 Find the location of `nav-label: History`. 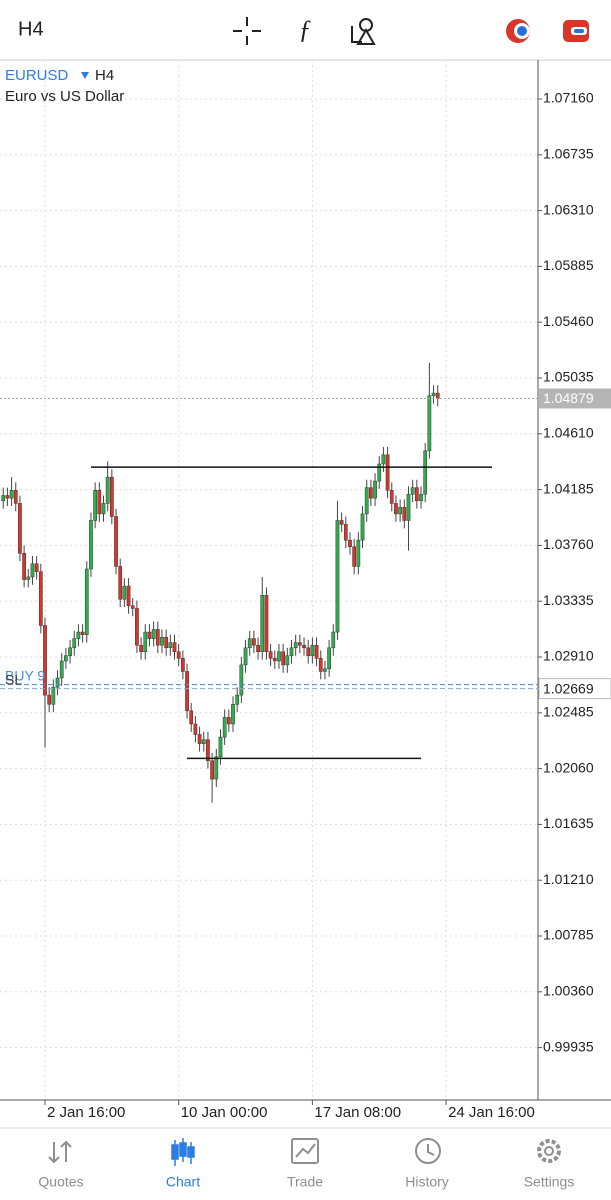

nav-label: History is located at coordinates (427, 1182).